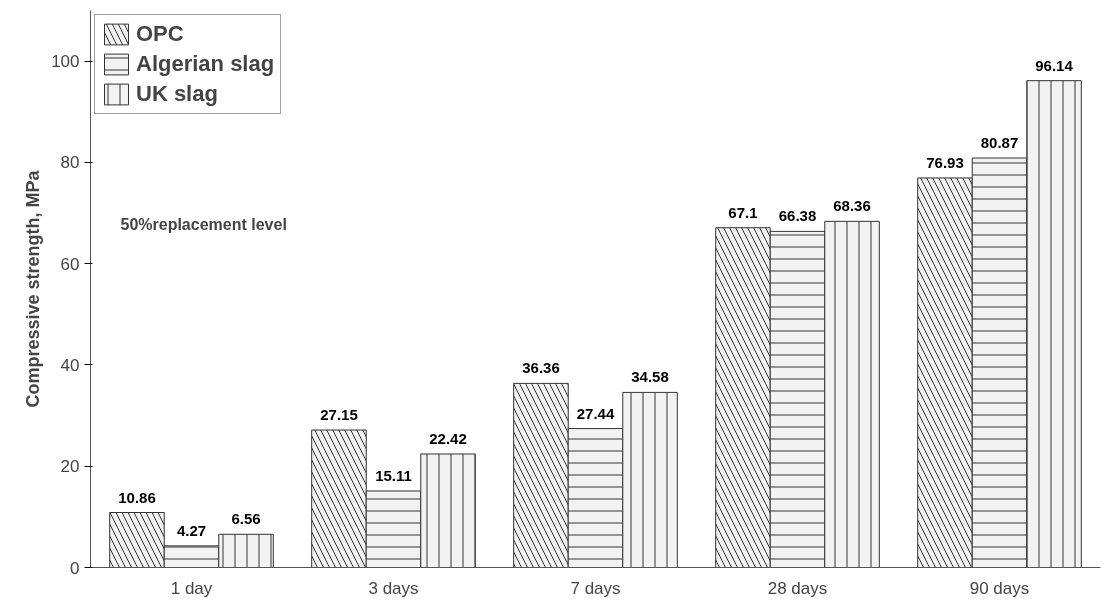  I want to click on legend-label: Algerian slag, so click(205, 64).